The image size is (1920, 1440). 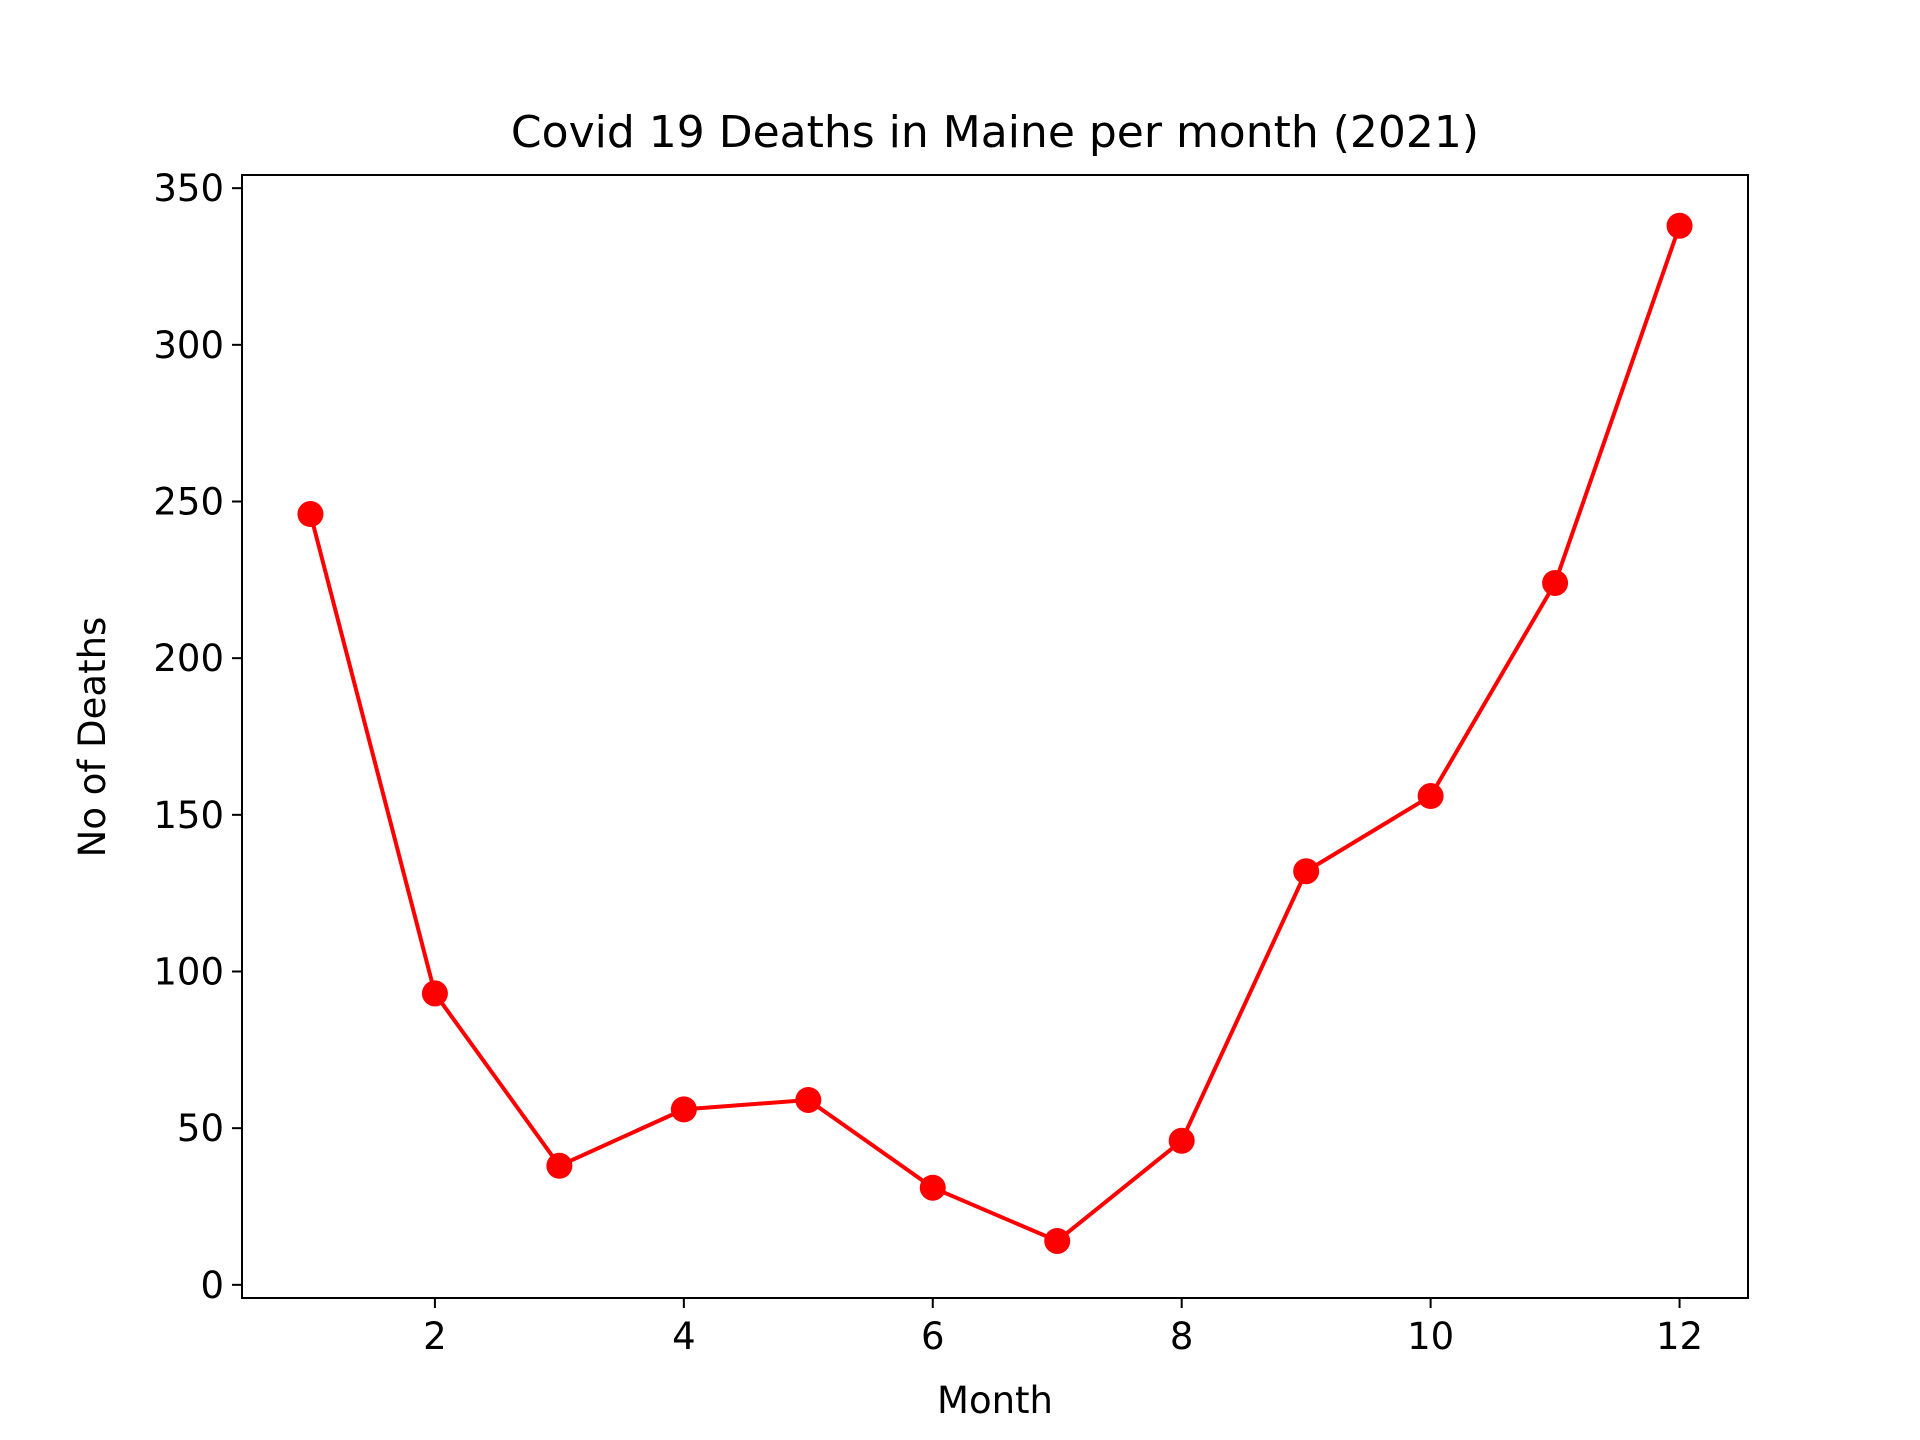 What do you see at coordinates (1679, 1336) in the screenshot?
I see `x-tick-label: 12` at bounding box center [1679, 1336].